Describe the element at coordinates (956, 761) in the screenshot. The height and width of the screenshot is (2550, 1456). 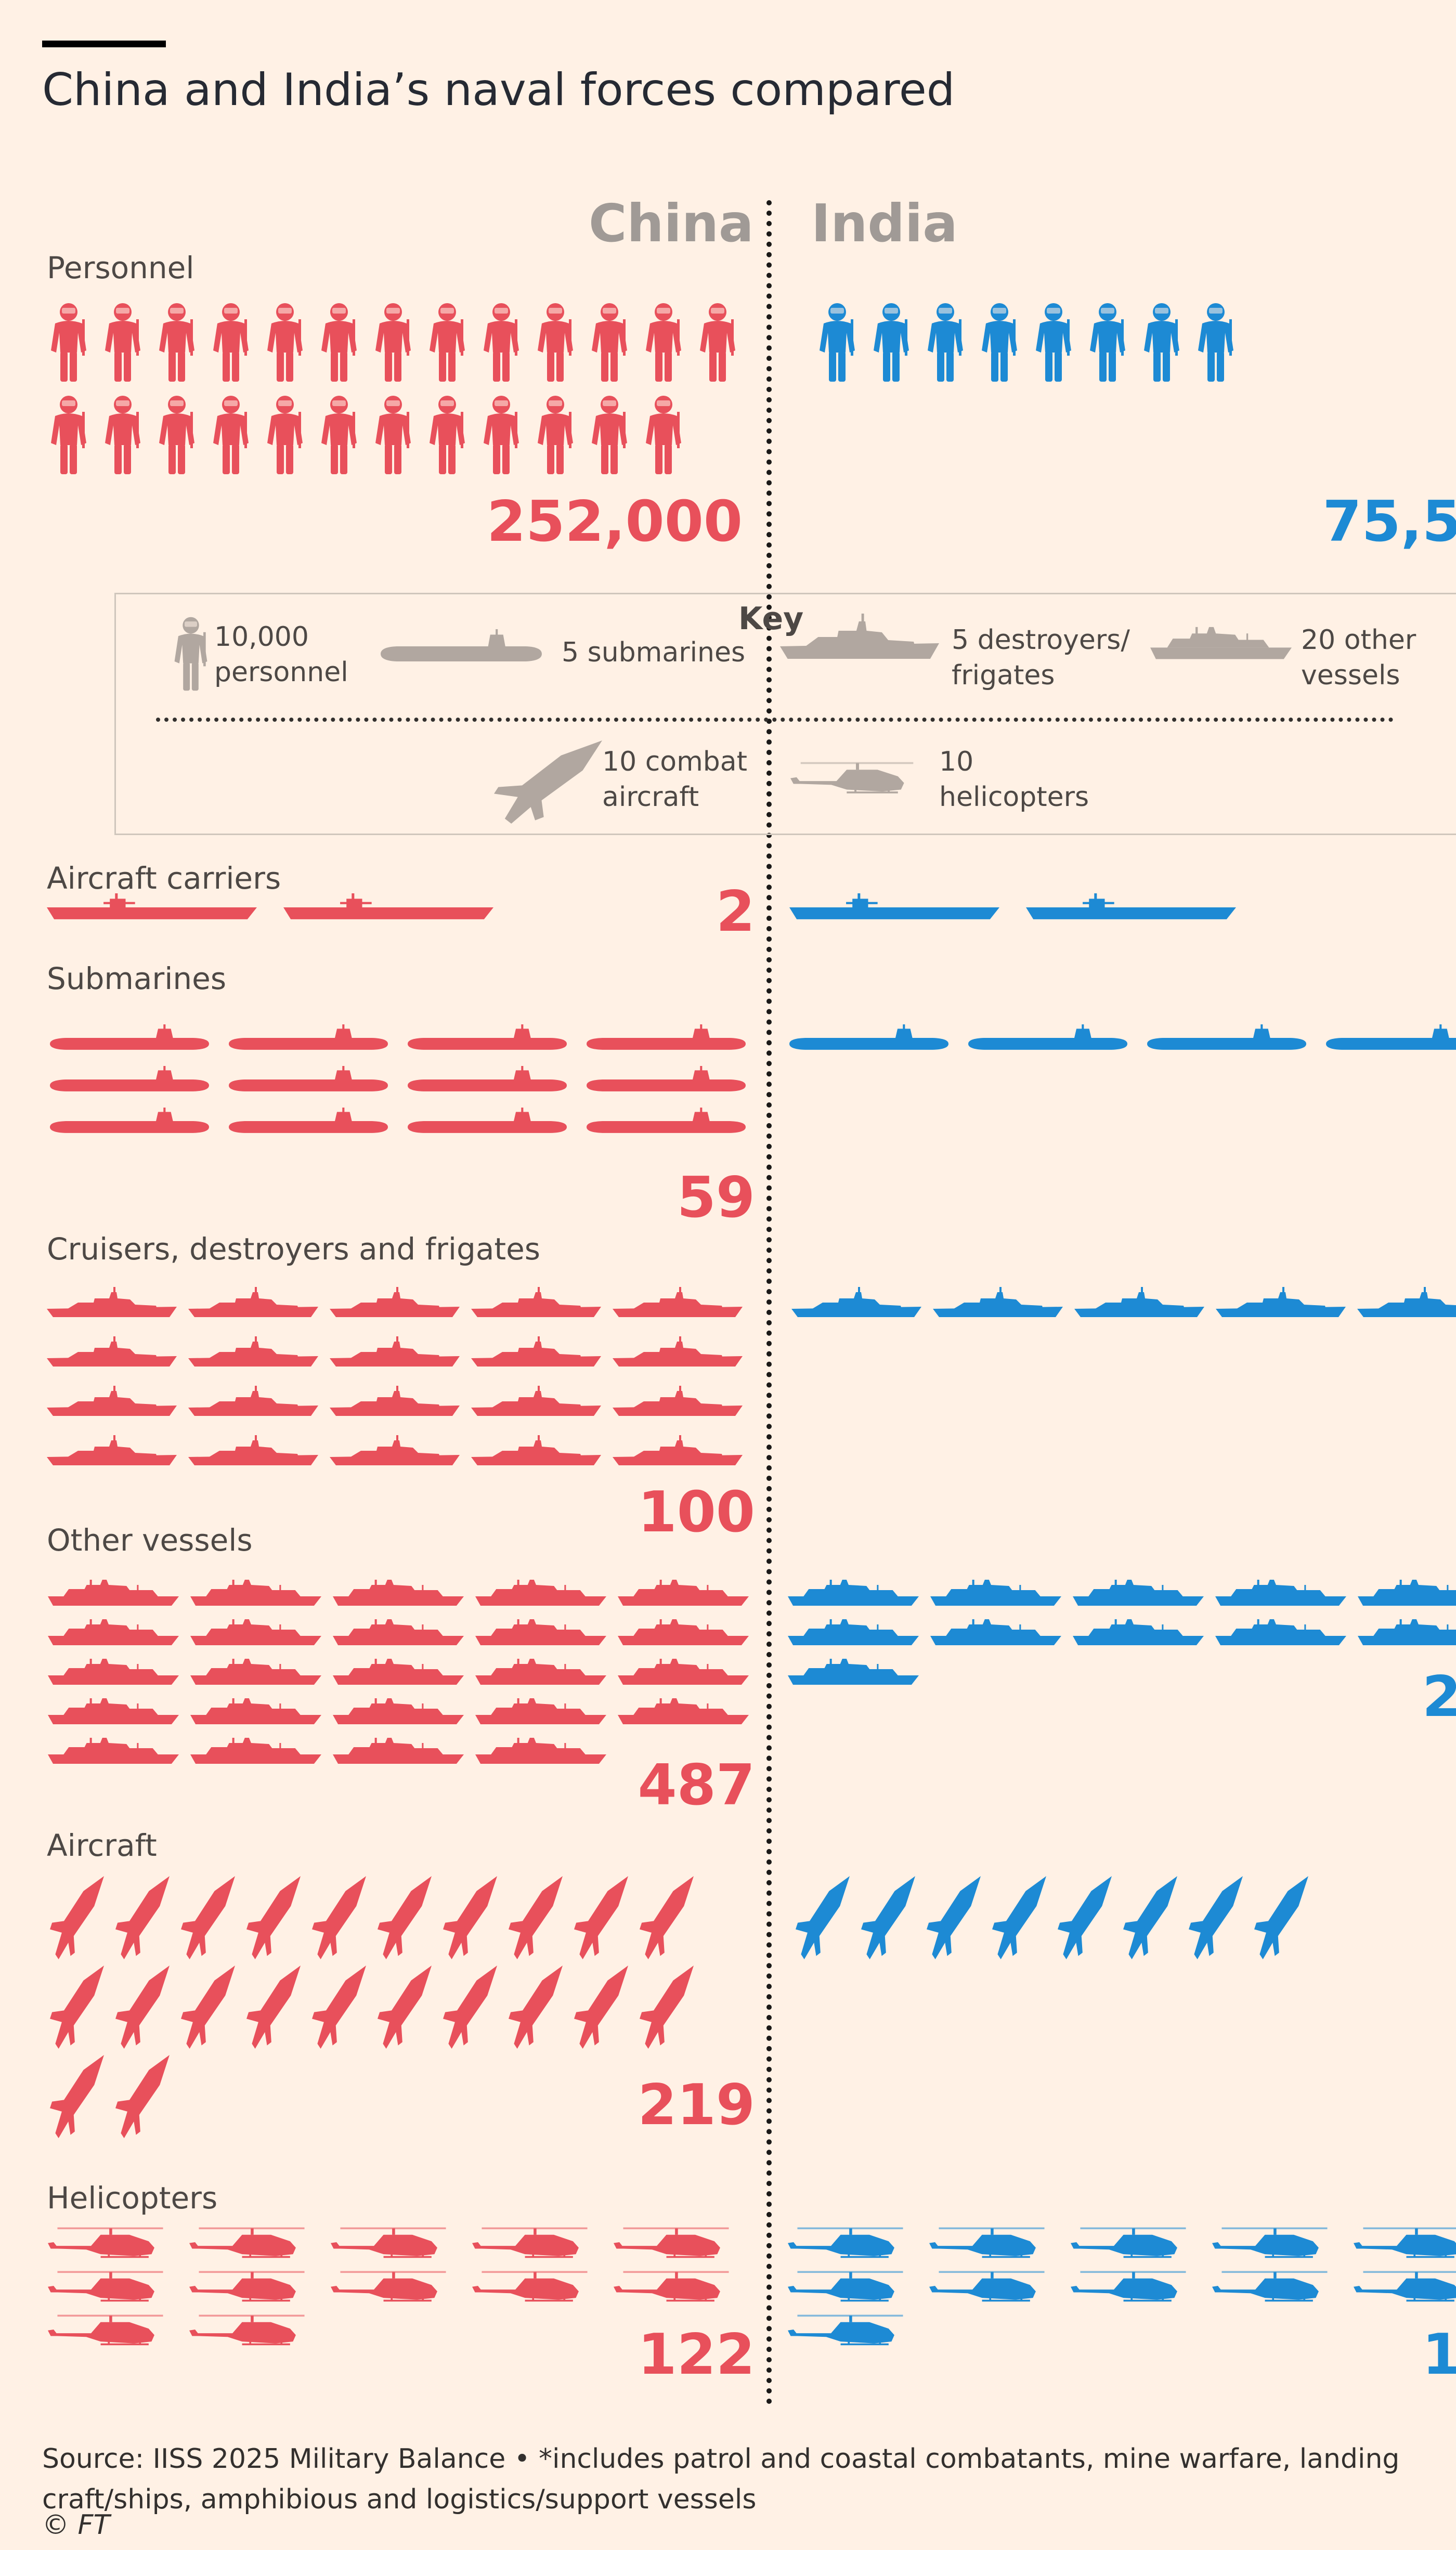
I see `key-label-helicopters-line1: 10` at that location.